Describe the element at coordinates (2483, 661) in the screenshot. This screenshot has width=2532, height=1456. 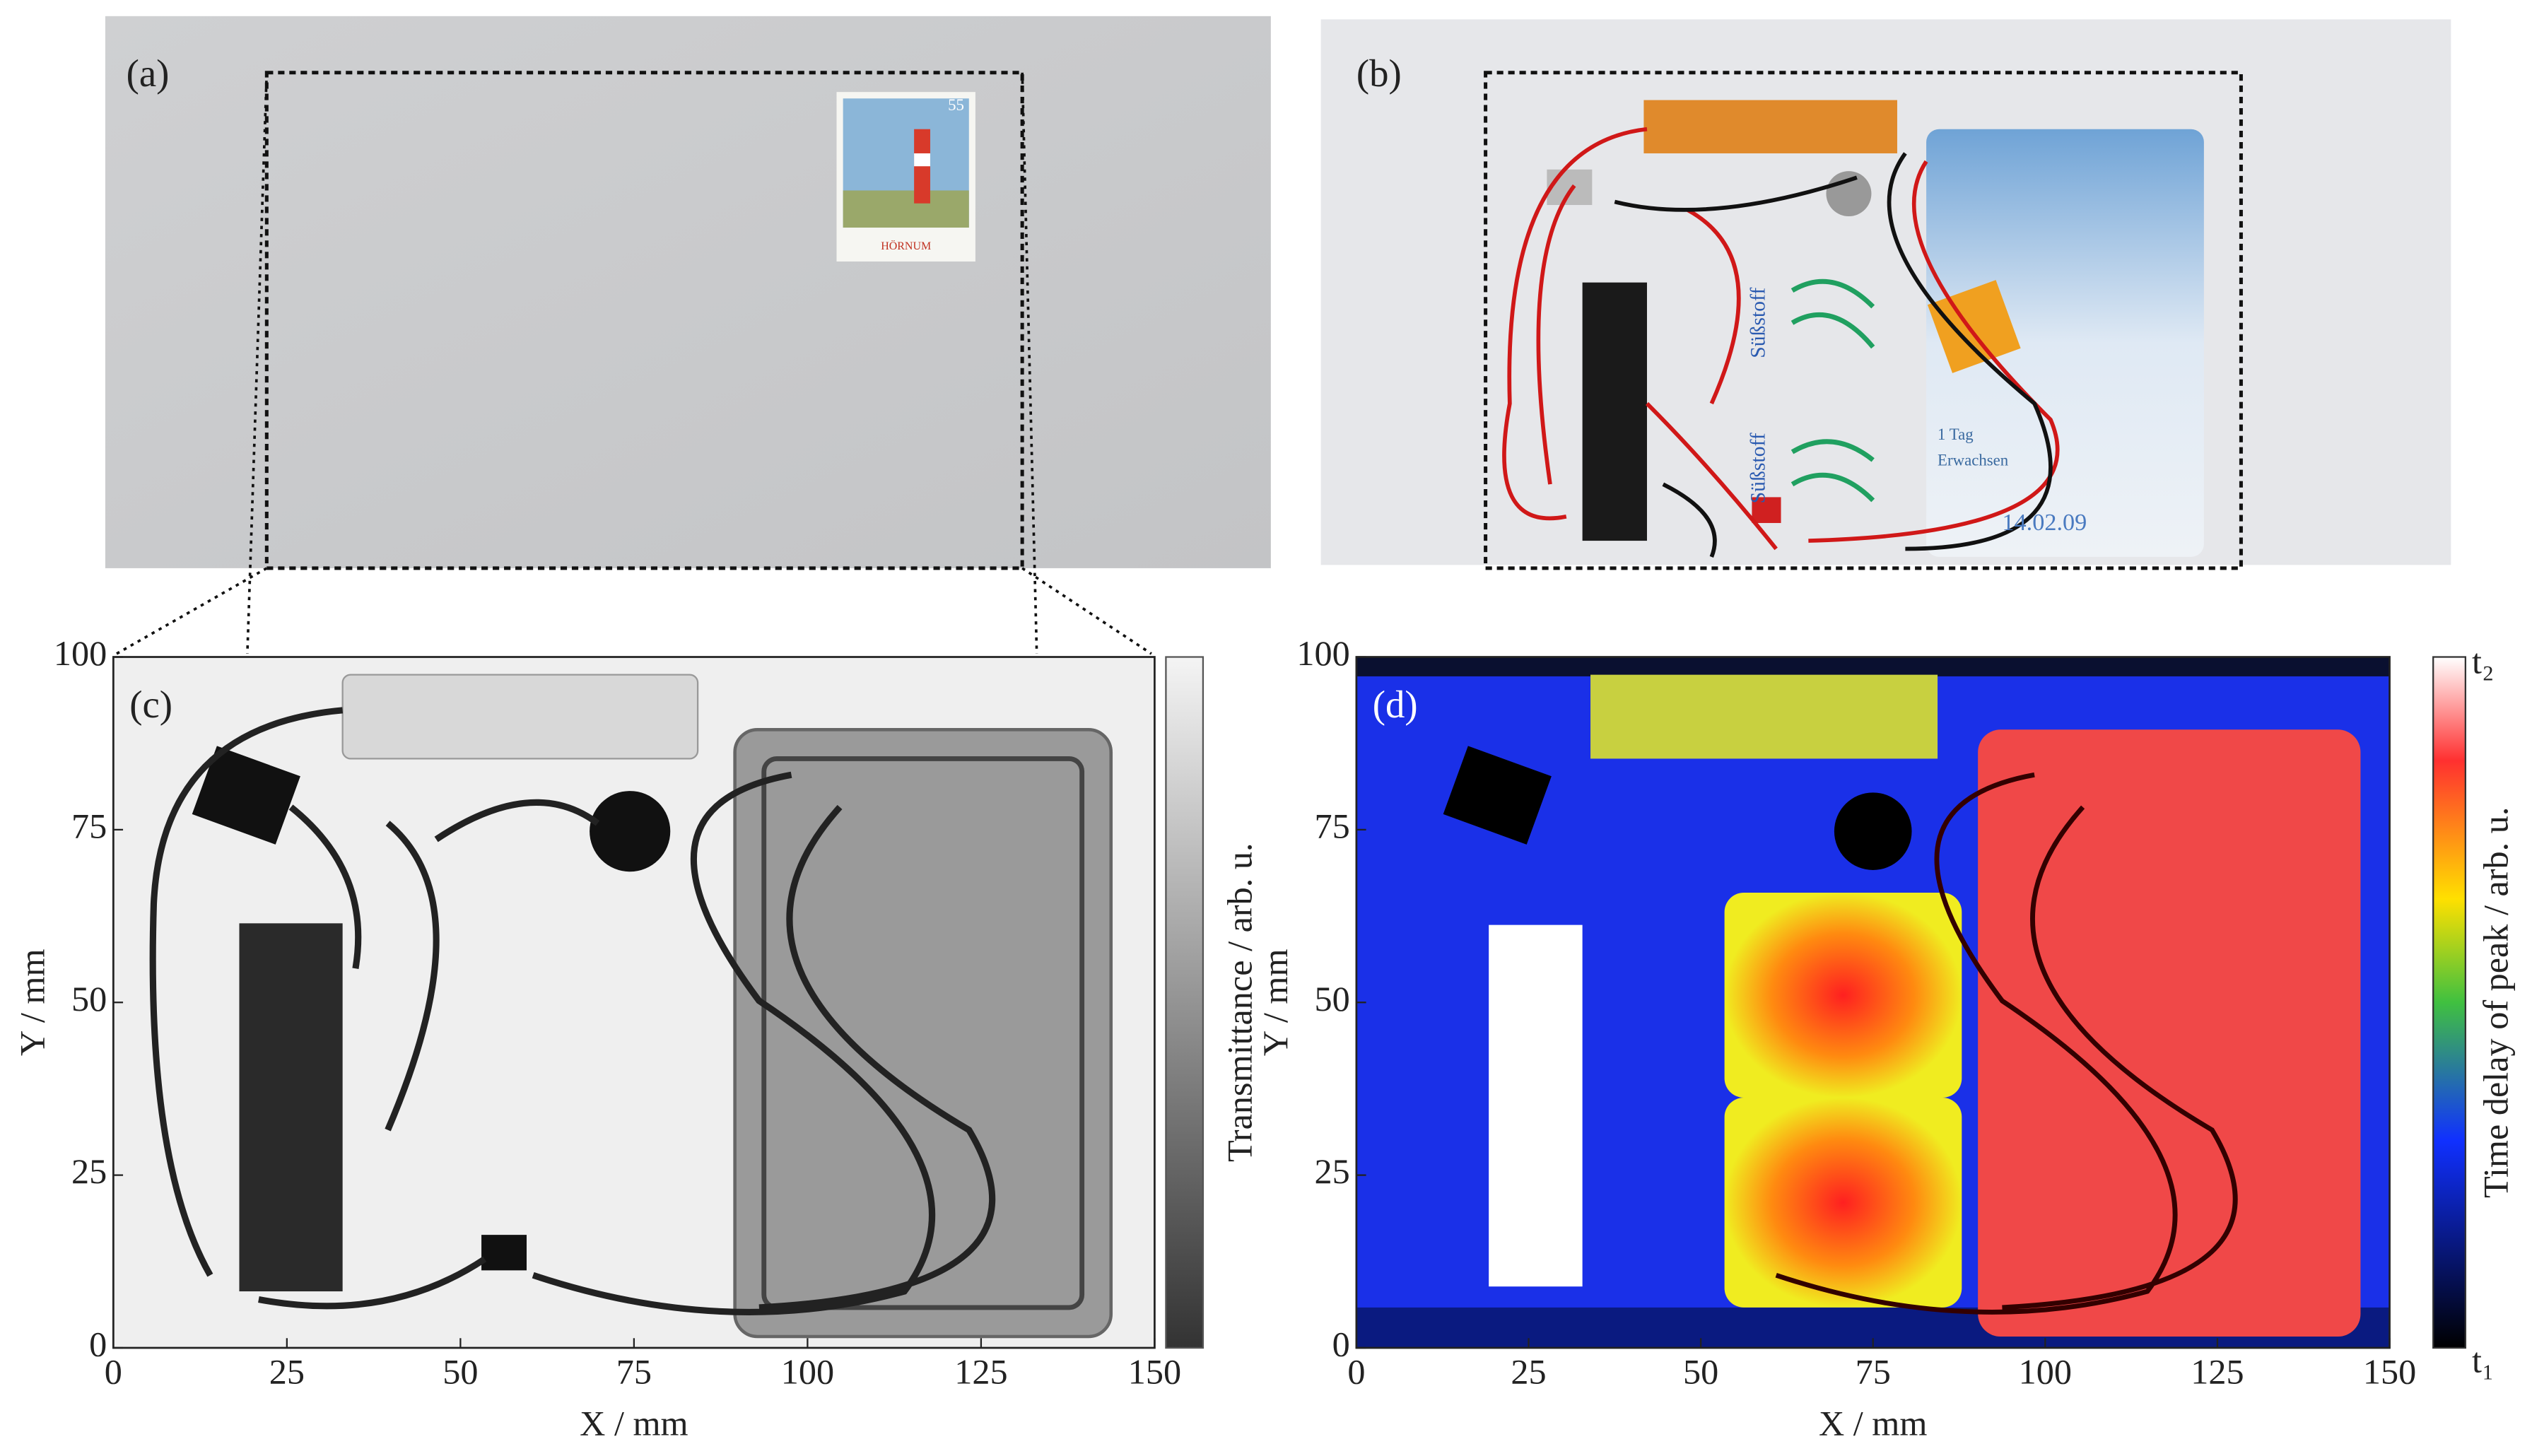
I see `colorbar-max: t₂` at that location.